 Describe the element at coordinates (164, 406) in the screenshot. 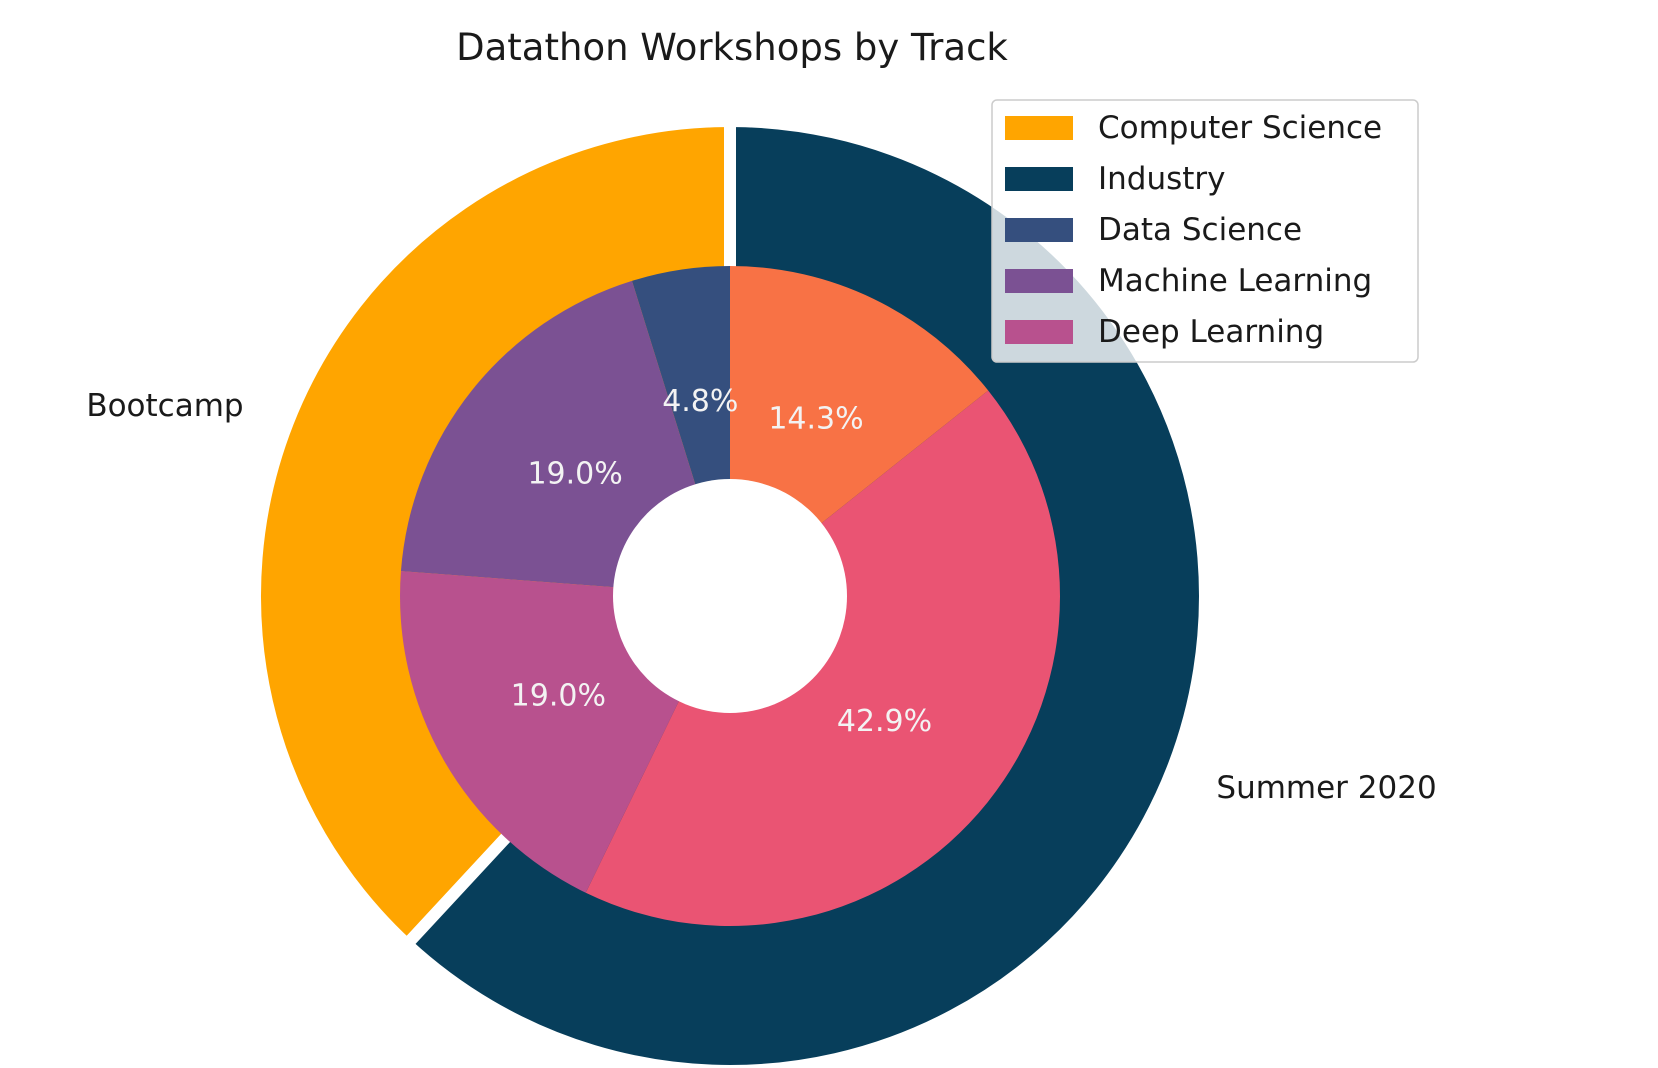

I see `outer-label-bootcamp: Bootcamp` at that location.